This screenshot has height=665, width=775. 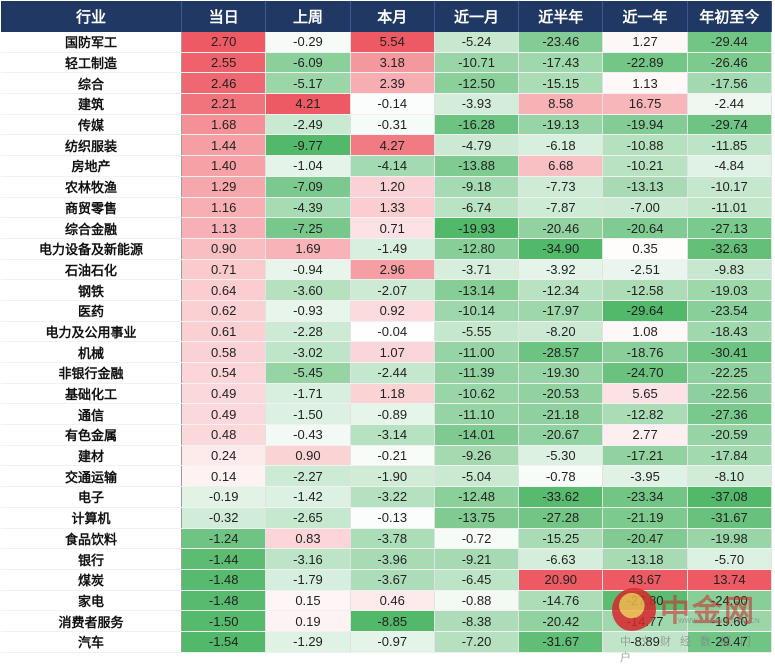 I want to click on value-cell: -20.67, so click(x=561, y=435).